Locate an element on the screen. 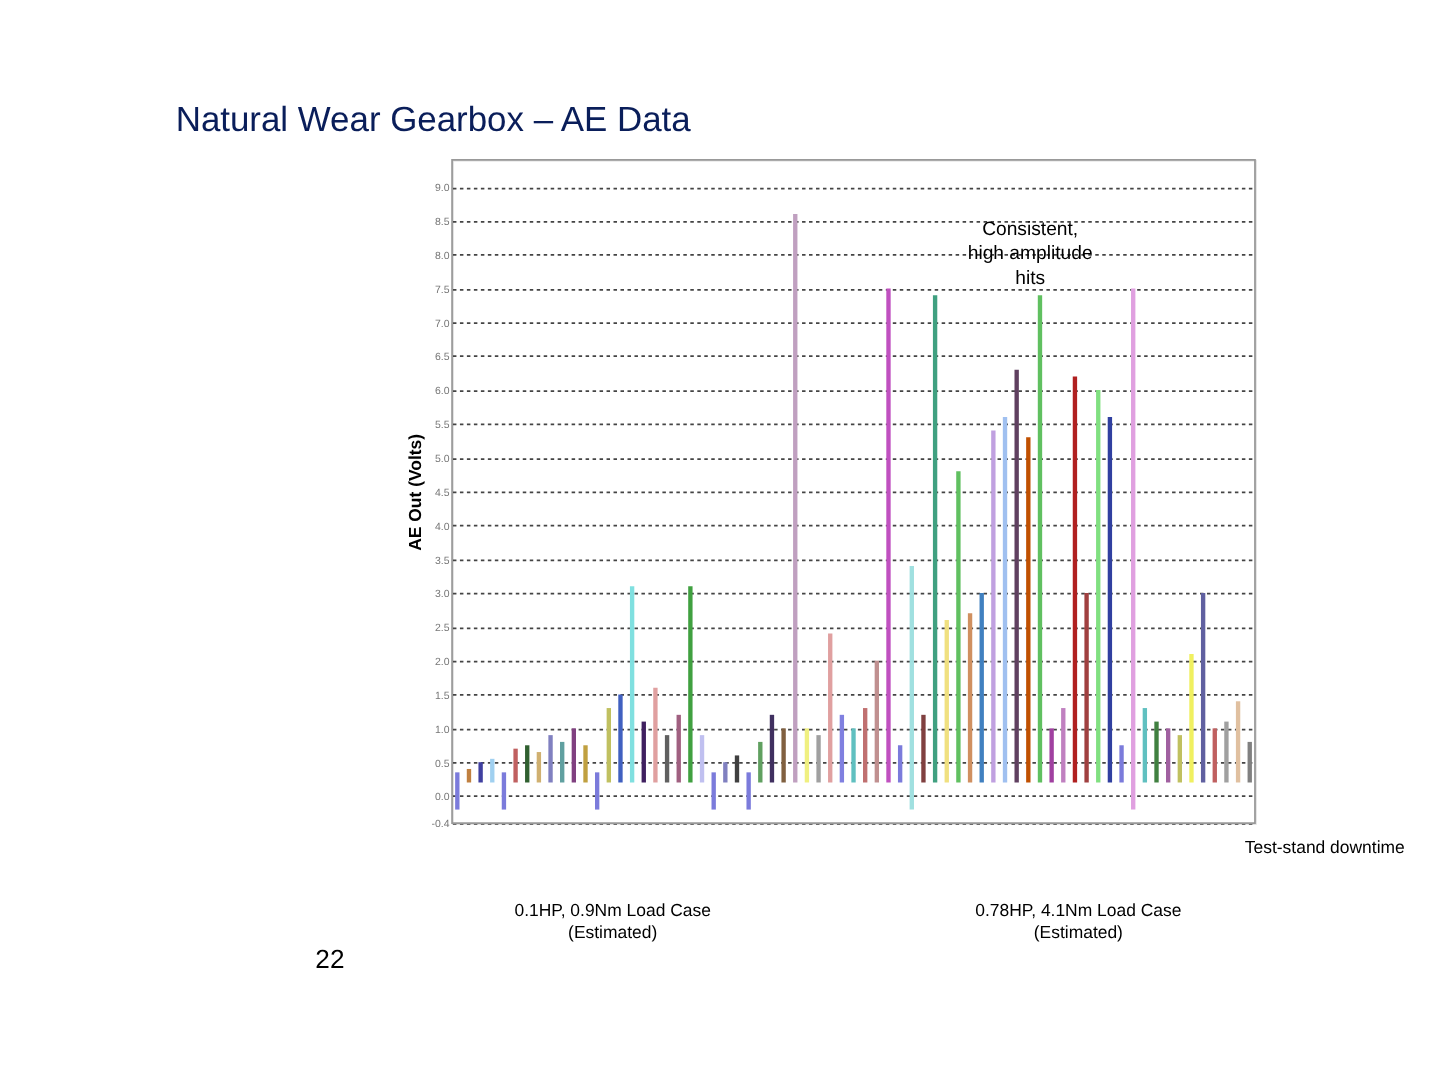 The image size is (1440, 1080). text: Test-stand downtime is located at coordinates (1325, 846).